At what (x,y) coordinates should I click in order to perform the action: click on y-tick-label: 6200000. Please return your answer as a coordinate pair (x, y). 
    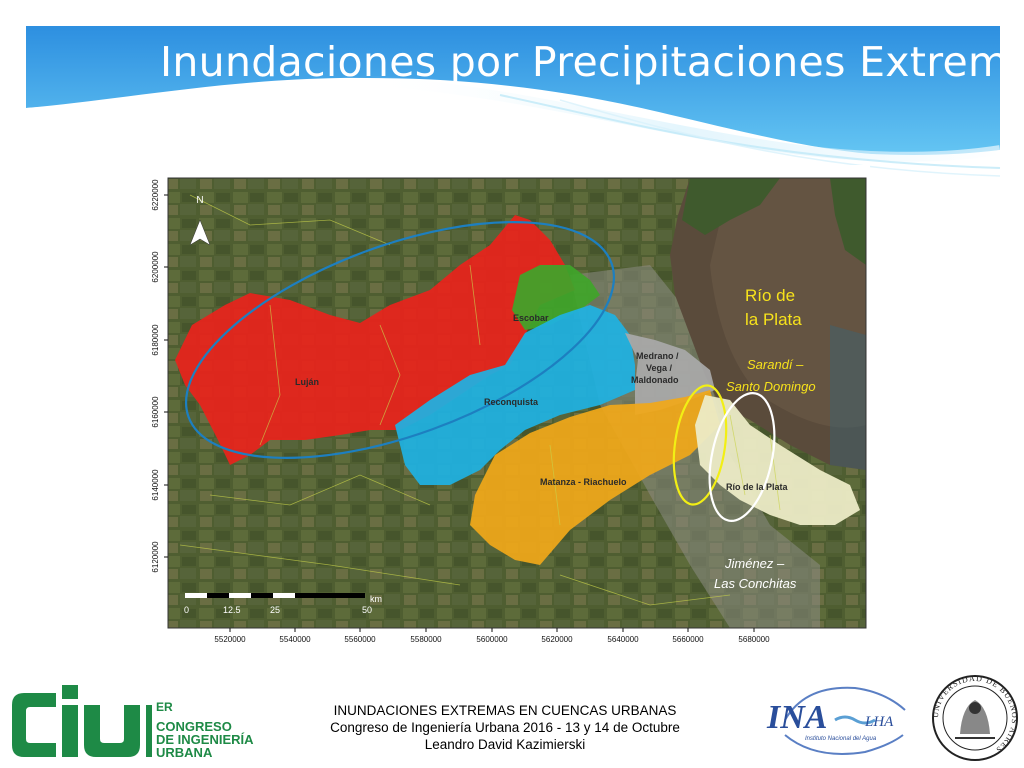
    Looking at the image, I should click on (155, 267).